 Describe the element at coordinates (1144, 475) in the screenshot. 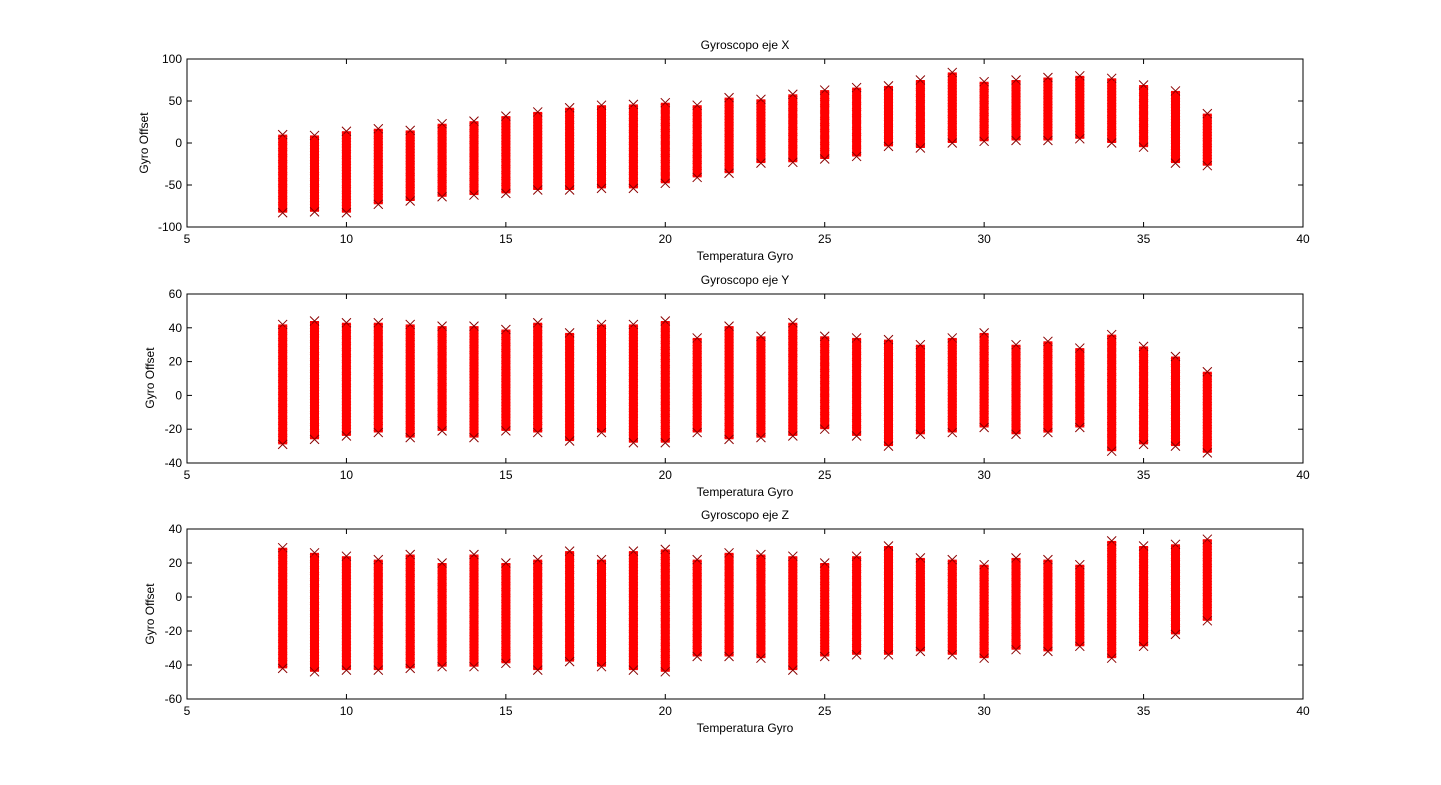

I see `x-tick-label: 35` at that location.